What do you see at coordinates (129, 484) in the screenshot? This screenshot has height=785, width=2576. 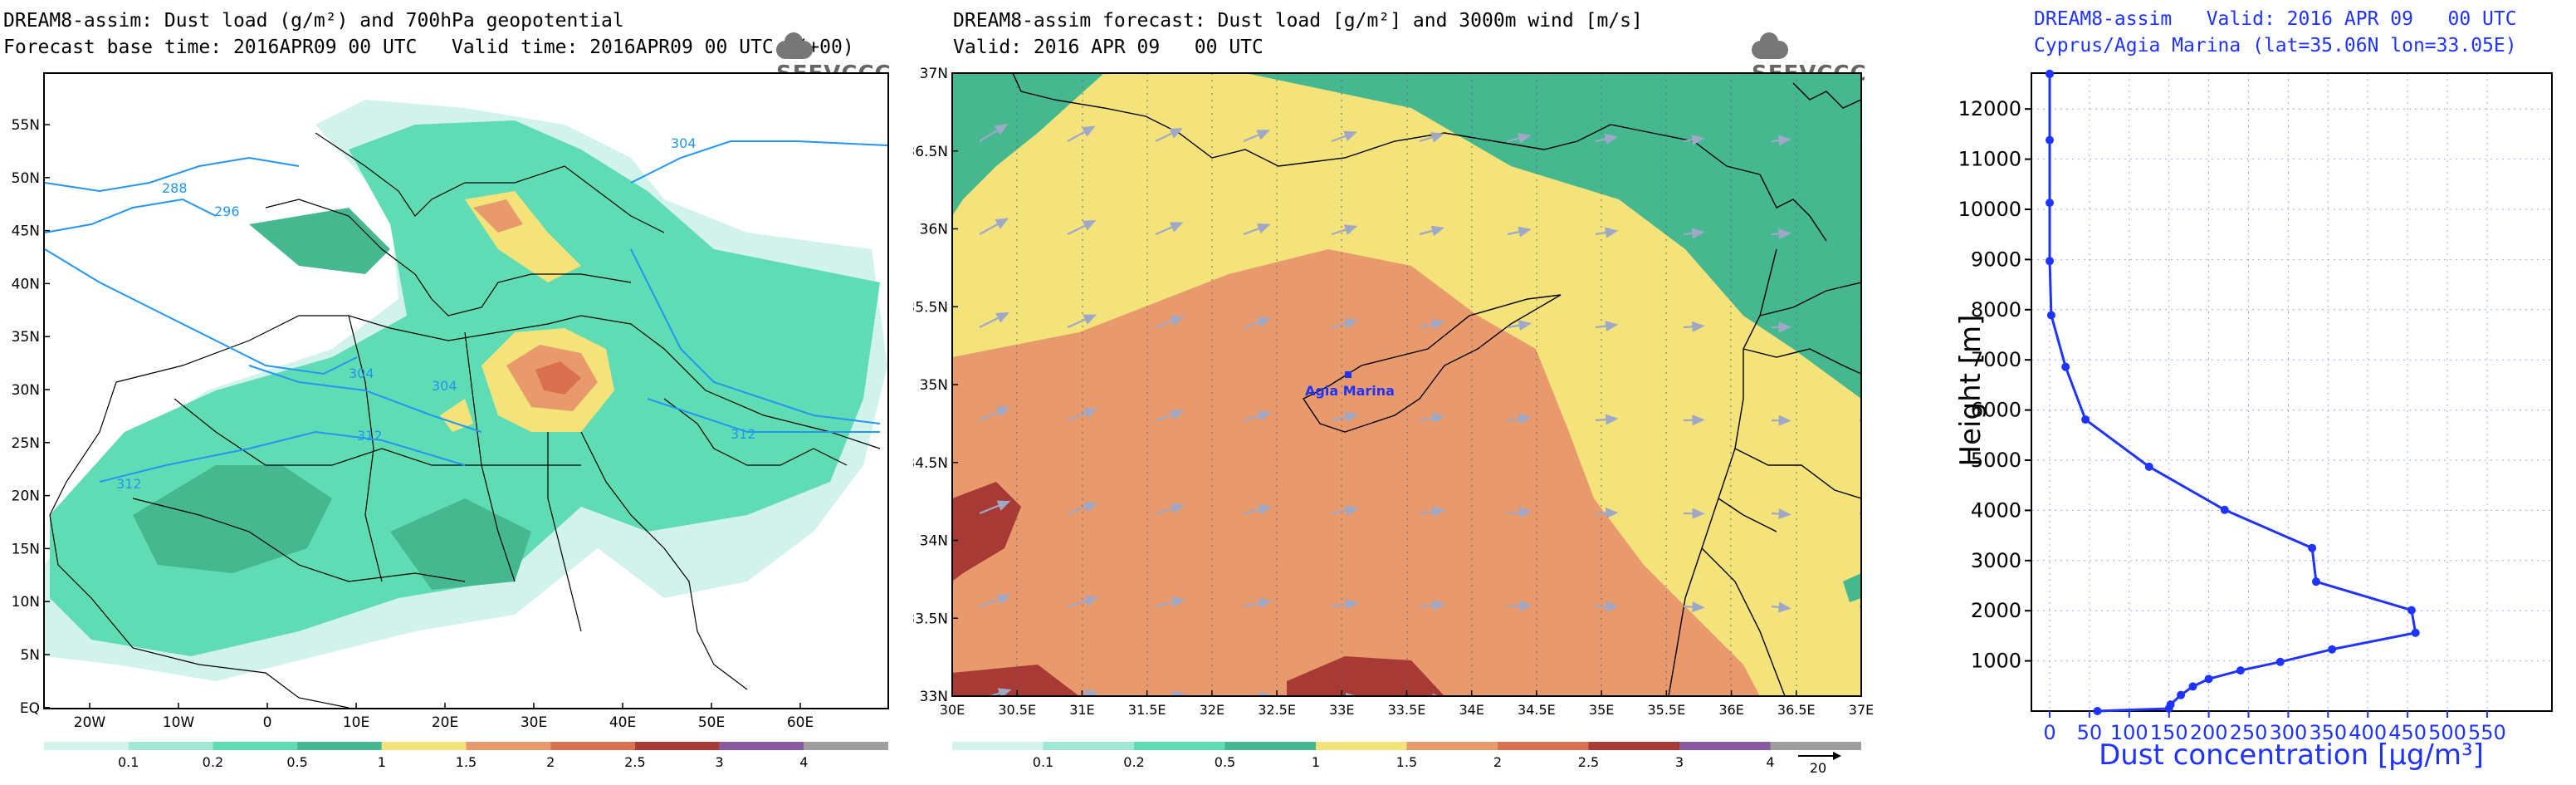 I see `contour-label: 312` at bounding box center [129, 484].